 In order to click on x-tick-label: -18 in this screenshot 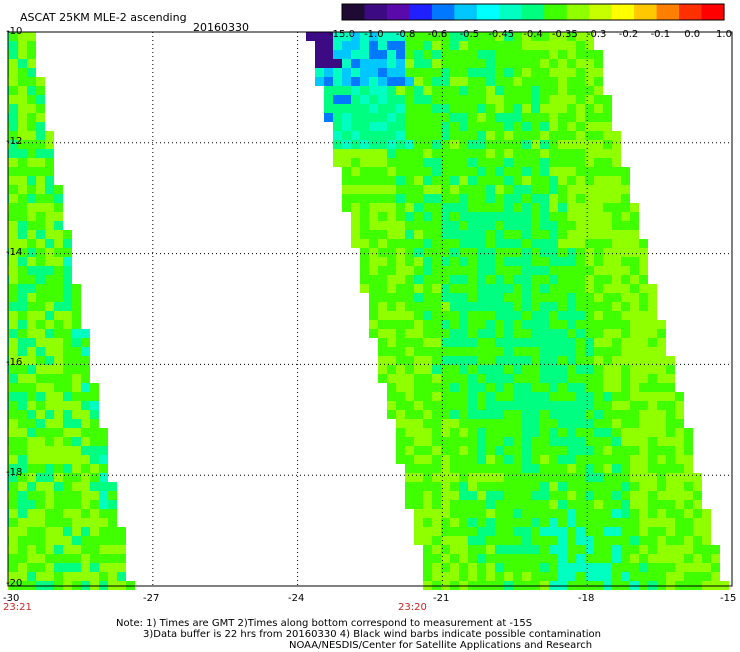, I will do `click(586, 598)`.